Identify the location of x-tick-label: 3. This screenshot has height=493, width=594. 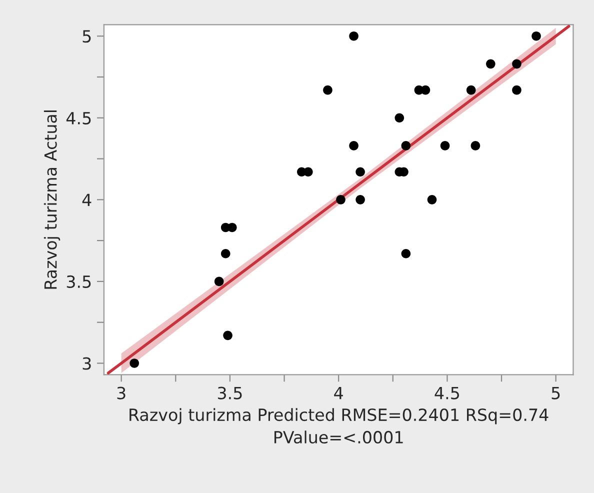
(121, 393).